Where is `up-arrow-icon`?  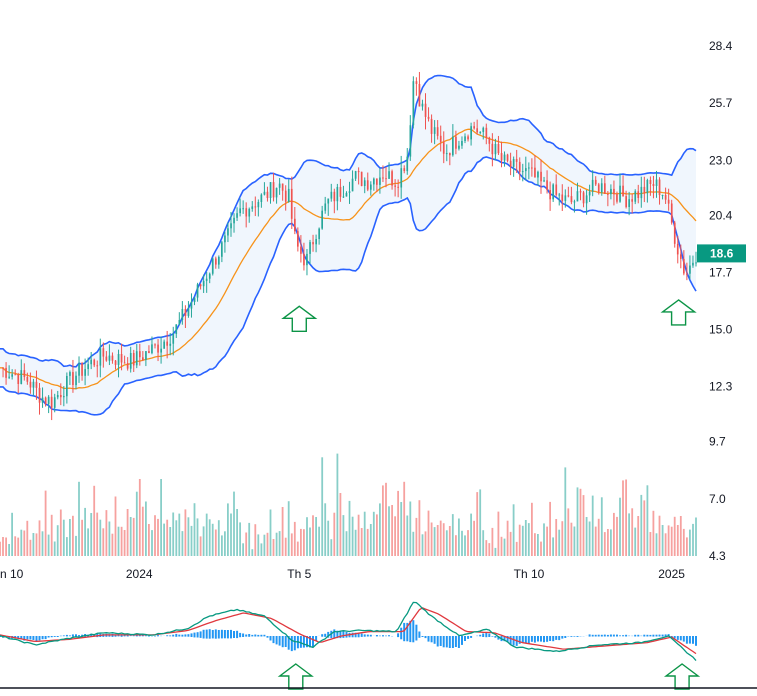
up-arrow-icon is located at coordinates (296, 676).